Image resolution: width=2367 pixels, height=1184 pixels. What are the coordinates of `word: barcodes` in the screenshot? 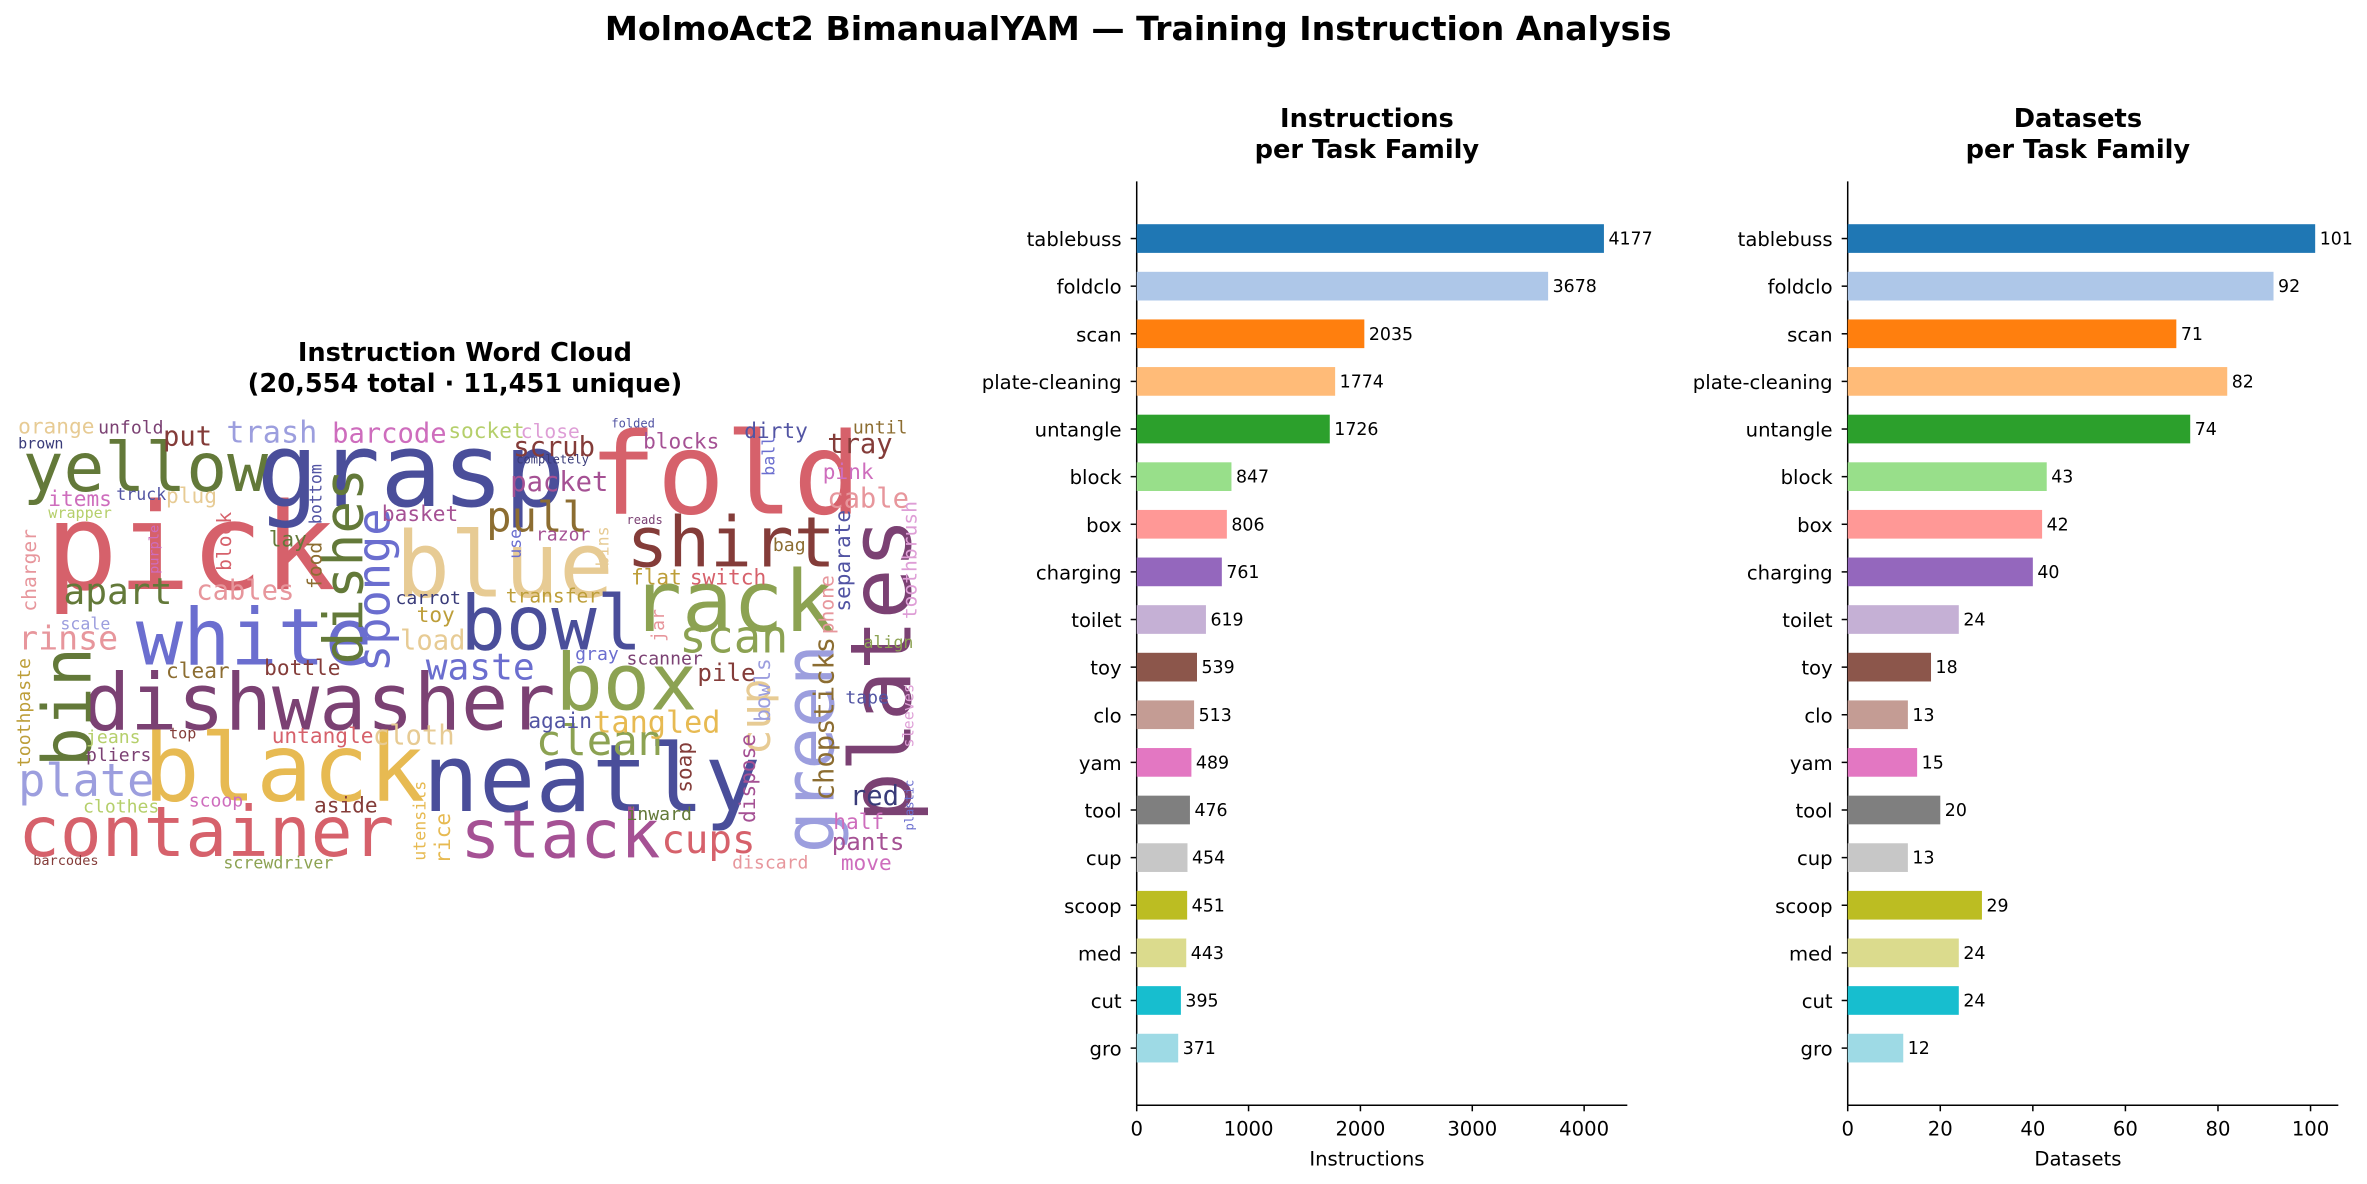 It's located at (65, 861).